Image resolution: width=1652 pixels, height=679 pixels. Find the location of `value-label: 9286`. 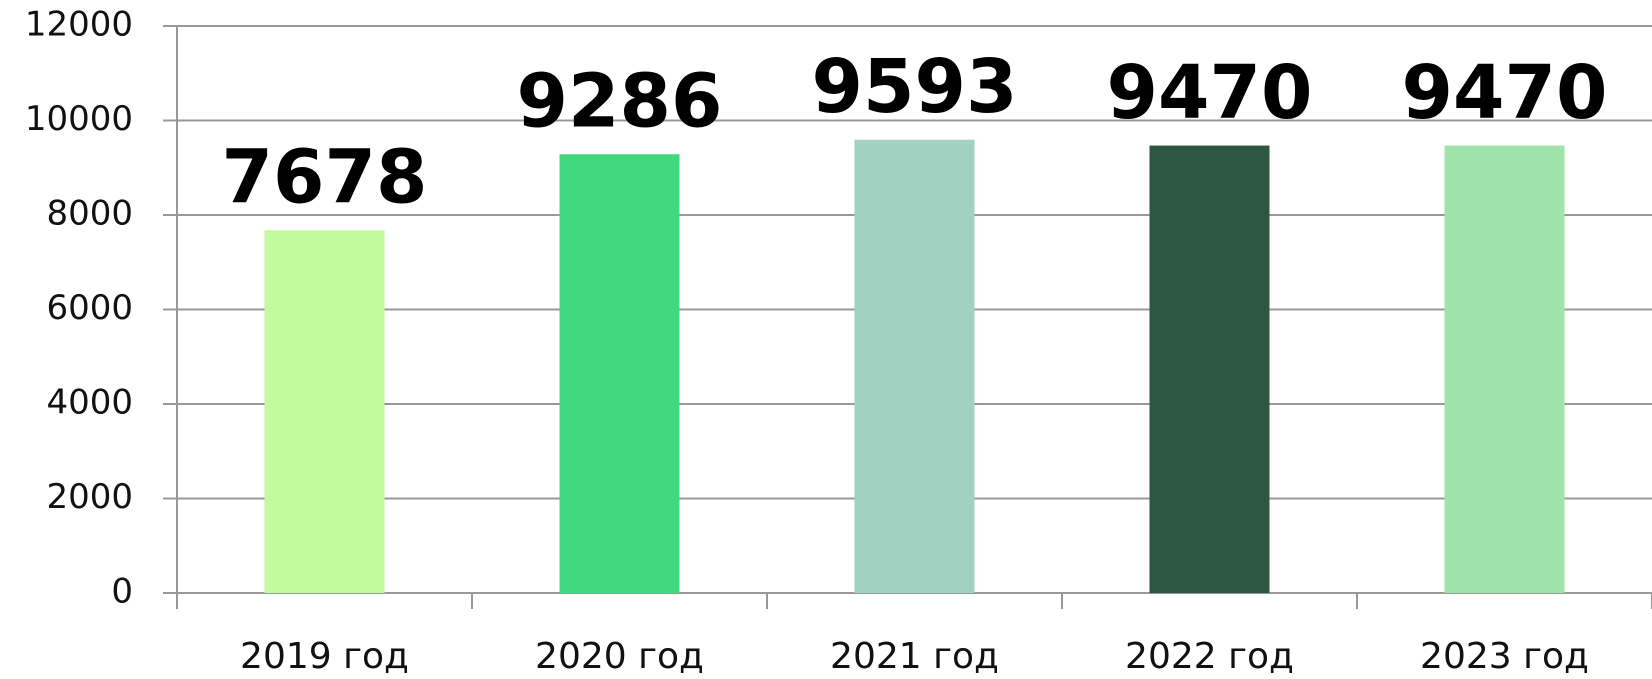

value-label: 9286 is located at coordinates (620, 102).